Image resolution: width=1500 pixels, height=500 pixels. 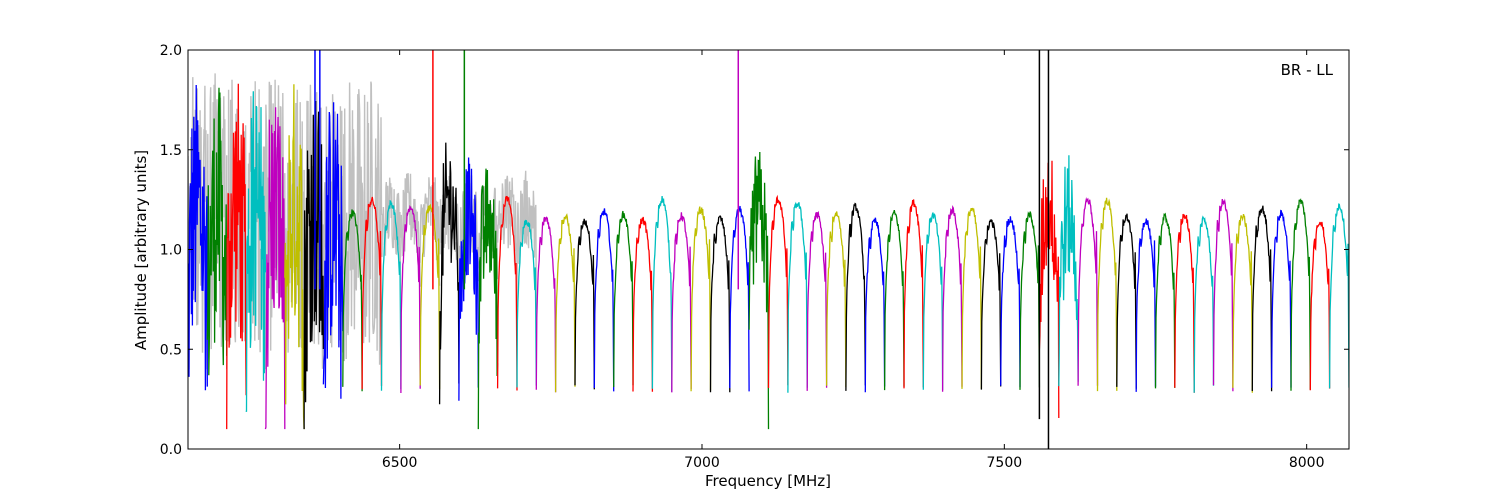 What do you see at coordinates (702, 463) in the screenshot?
I see `x-tick-label: 7000` at bounding box center [702, 463].